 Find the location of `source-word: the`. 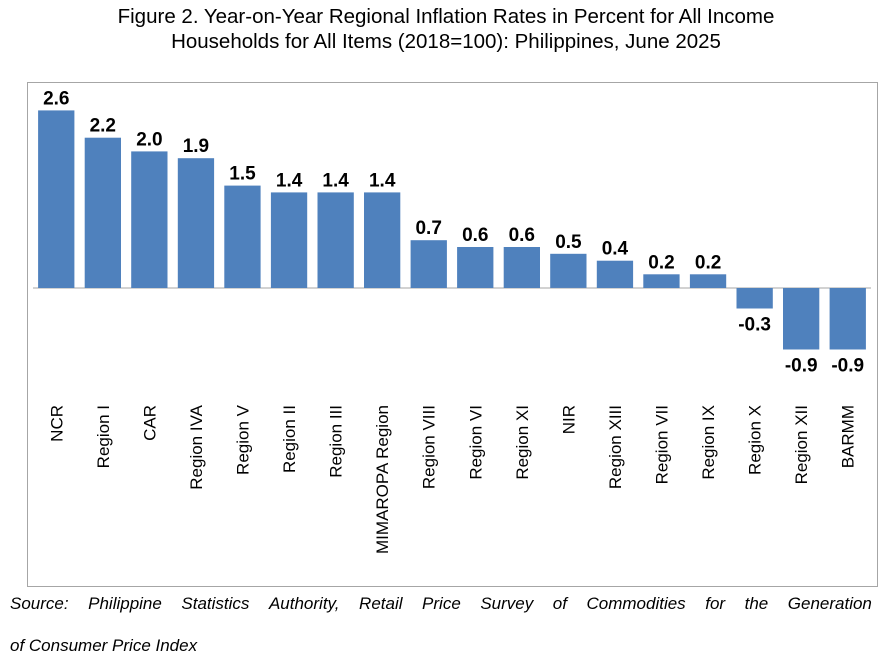

source-word: the is located at coordinates (756, 603).